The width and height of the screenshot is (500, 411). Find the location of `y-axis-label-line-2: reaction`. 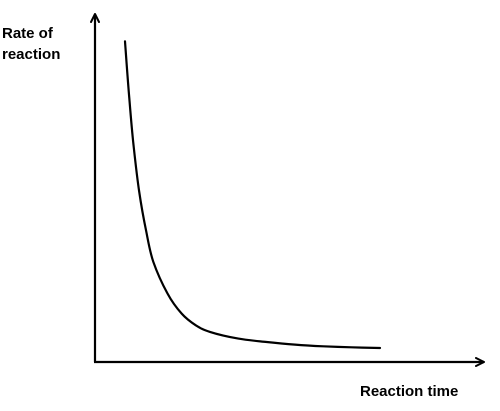

y-axis-label-line-2: reaction is located at coordinates (31, 54).